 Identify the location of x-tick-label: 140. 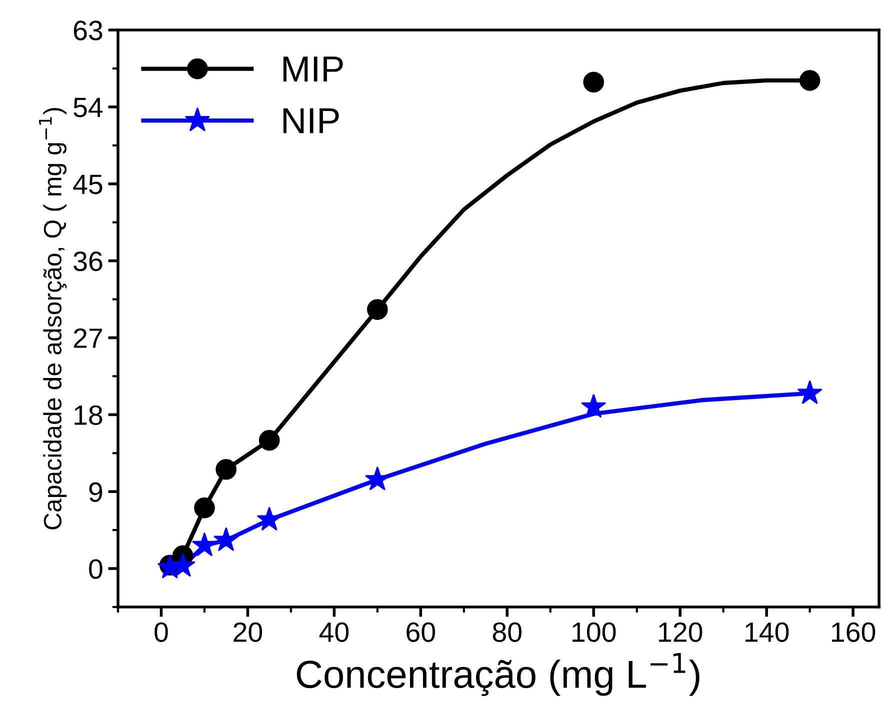
(767, 632).